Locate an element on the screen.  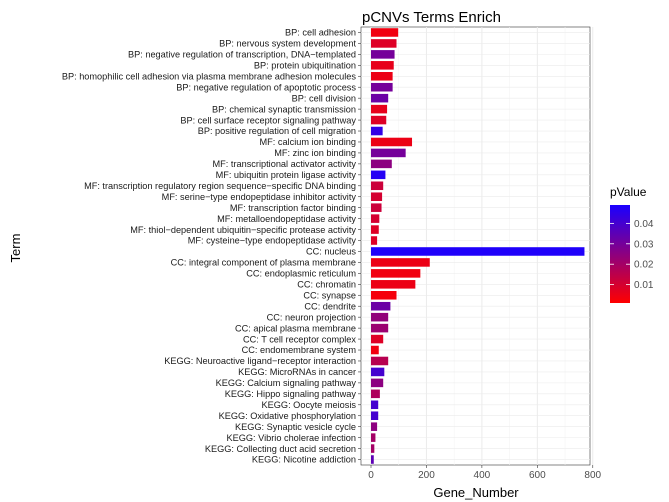
legend-title: pValue is located at coordinates (628, 192).